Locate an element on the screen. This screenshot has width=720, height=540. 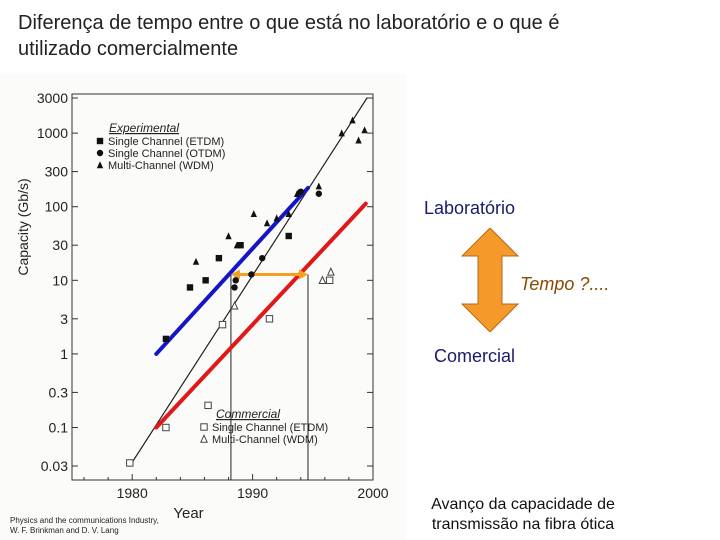
lab-trend-line is located at coordinates (232, 270).